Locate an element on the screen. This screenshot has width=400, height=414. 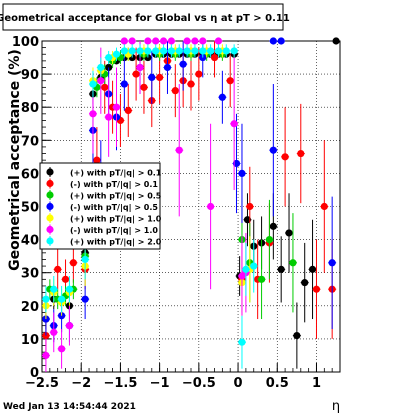
legend-label: (-) with pT/|q| > 1.0 is located at coordinates (114, 230).